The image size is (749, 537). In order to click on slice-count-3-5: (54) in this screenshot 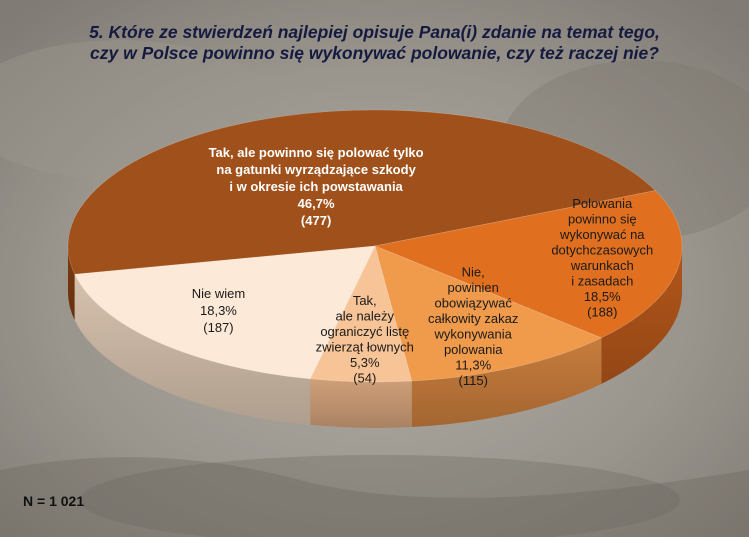, I will do `click(364, 378)`.